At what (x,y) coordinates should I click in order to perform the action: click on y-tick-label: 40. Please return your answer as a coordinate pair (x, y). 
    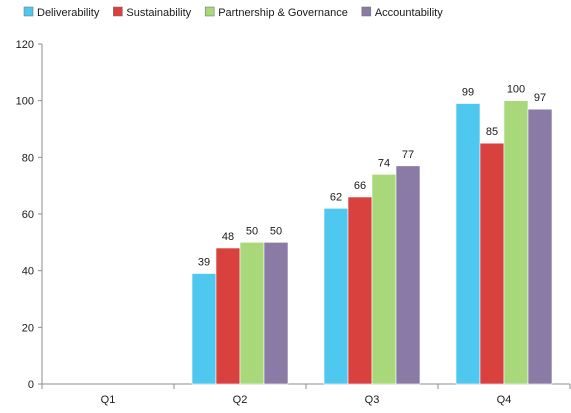
    Looking at the image, I should click on (28, 272).